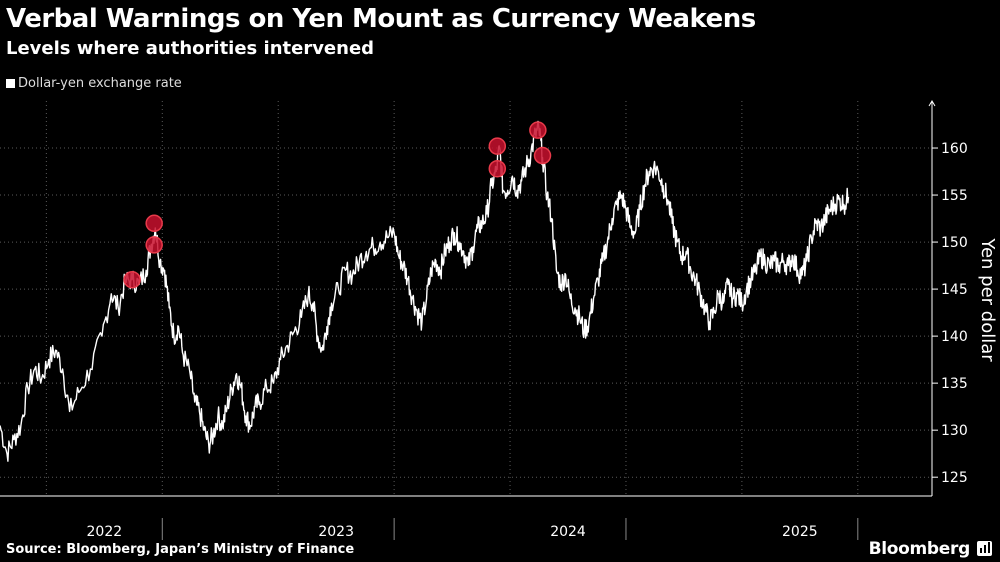 This screenshot has width=1000, height=562. What do you see at coordinates (954, 290) in the screenshot?
I see `y-tick-label: 145` at bounding box center [954, 290].